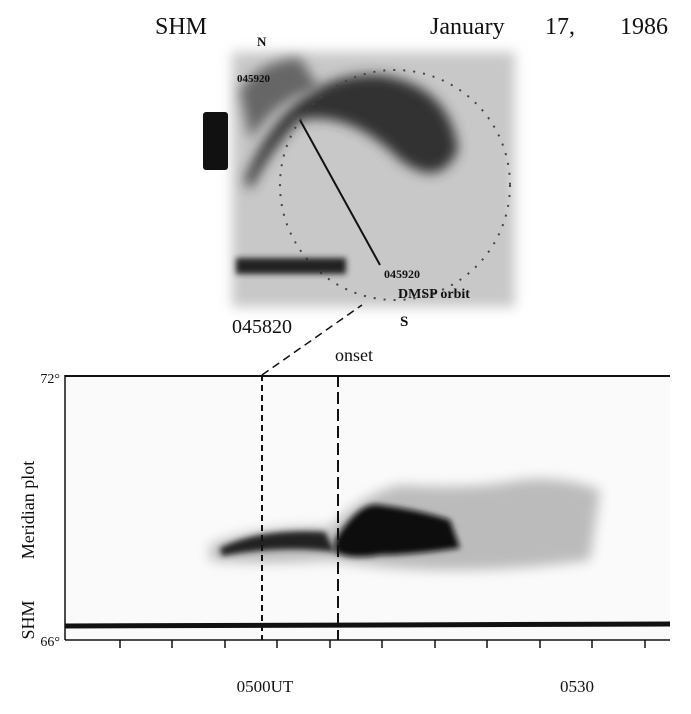 This screenshot has width=691, height=714. Describe the element at coordinates (577, 686) in the screenshot. I see `x-tick-label: 0530` at that location.